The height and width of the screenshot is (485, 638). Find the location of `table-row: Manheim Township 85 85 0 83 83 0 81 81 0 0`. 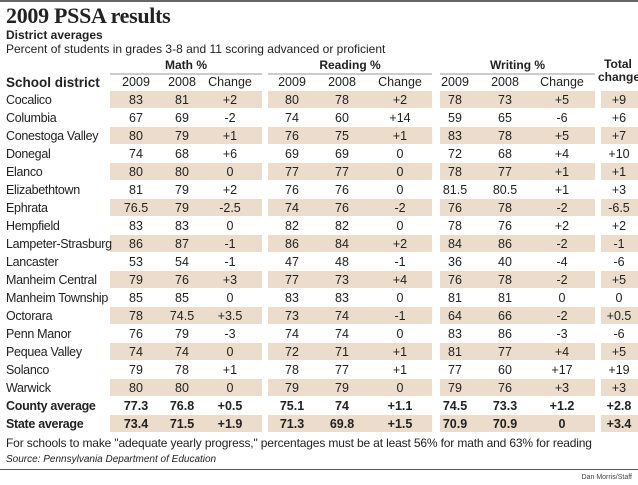

table-row: Manheim Township 85 85 0 83 83 0 81 81 0 0 is located at coordinates (319, 298).